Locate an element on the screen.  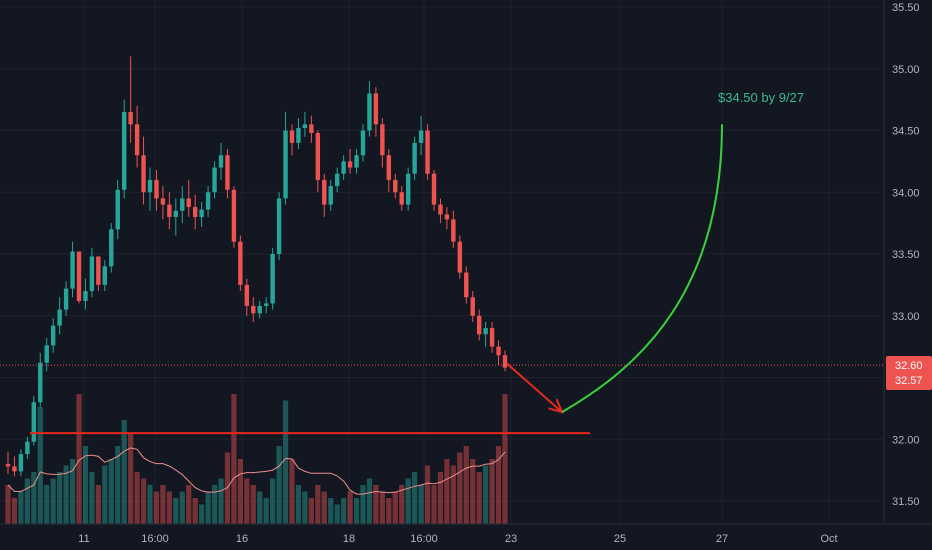
y-tick-label: 32.00 is located at coordinates (906, 440).